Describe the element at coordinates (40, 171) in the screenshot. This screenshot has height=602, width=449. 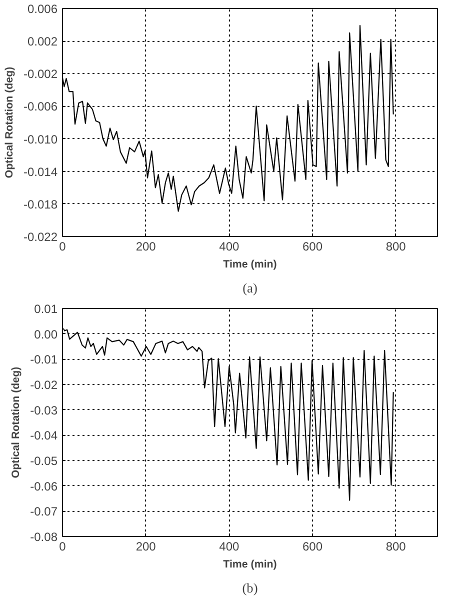
I see `y-tick-label: -0.014` at that location.